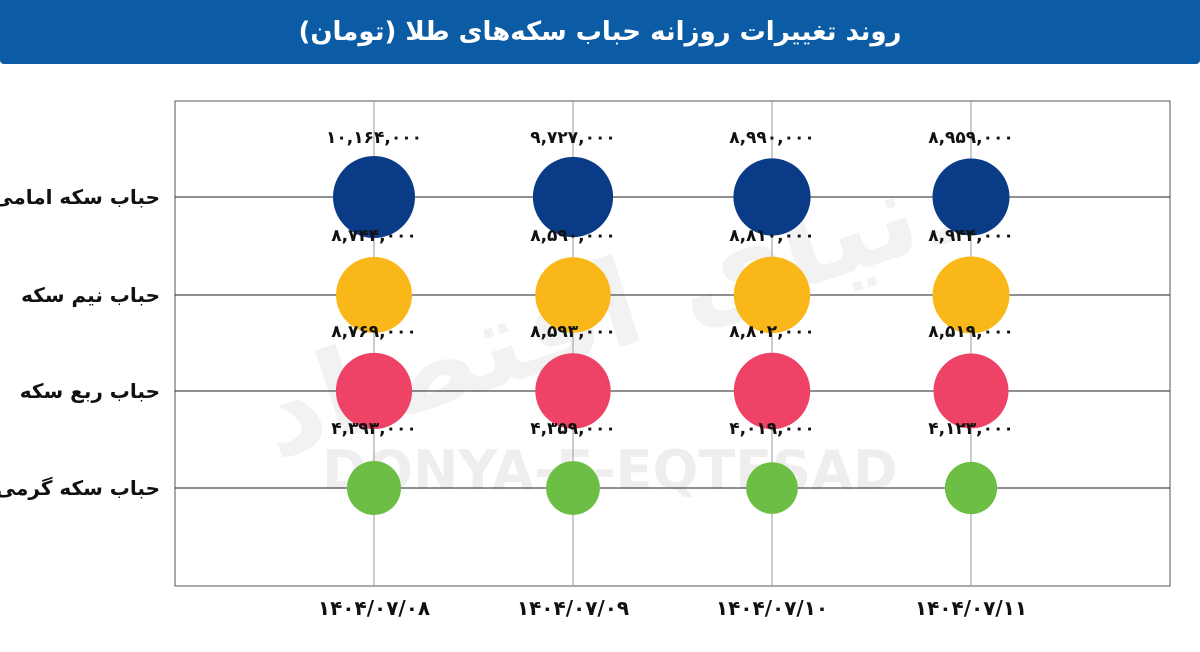  Describe the element at coordinates (971, 608) in the screenshot. I see `x-tick-label: ۱۴۰۴/۰۷/۱۱` at that location.